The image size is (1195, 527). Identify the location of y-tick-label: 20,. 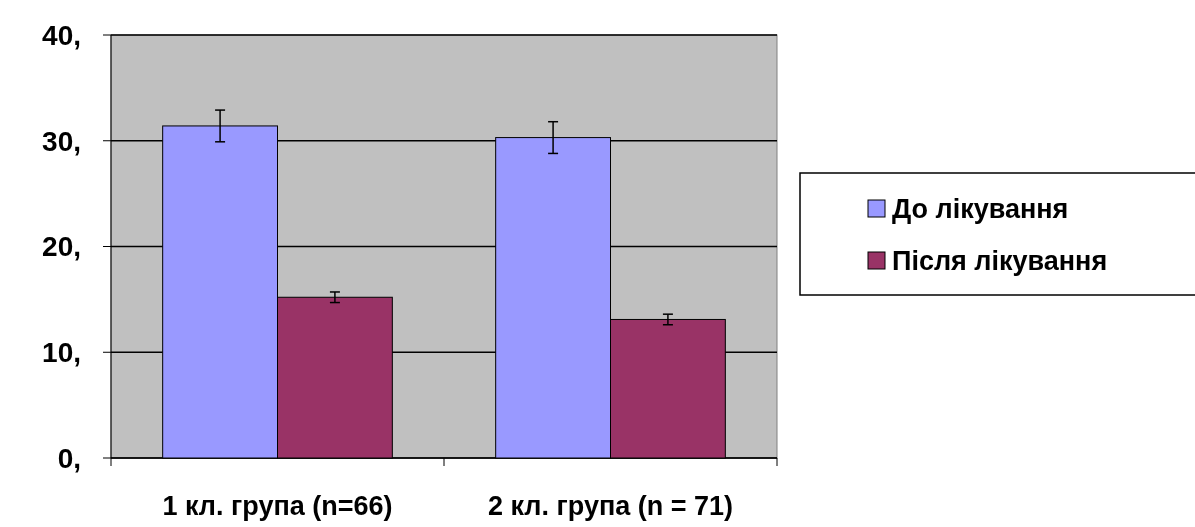
(61, 247).